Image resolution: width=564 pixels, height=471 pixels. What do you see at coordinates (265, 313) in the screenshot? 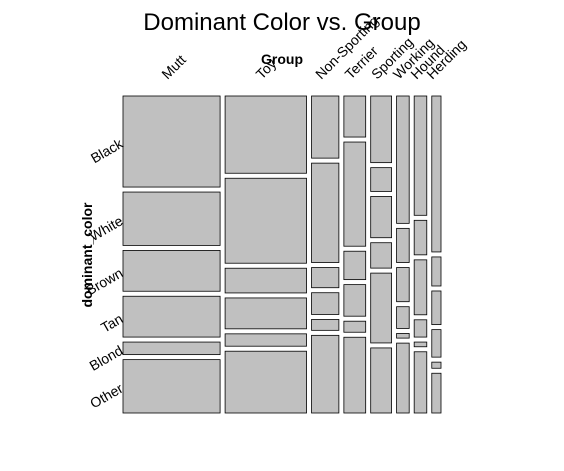
I see `cell-toy-tan` at bounding box center [265, 313].